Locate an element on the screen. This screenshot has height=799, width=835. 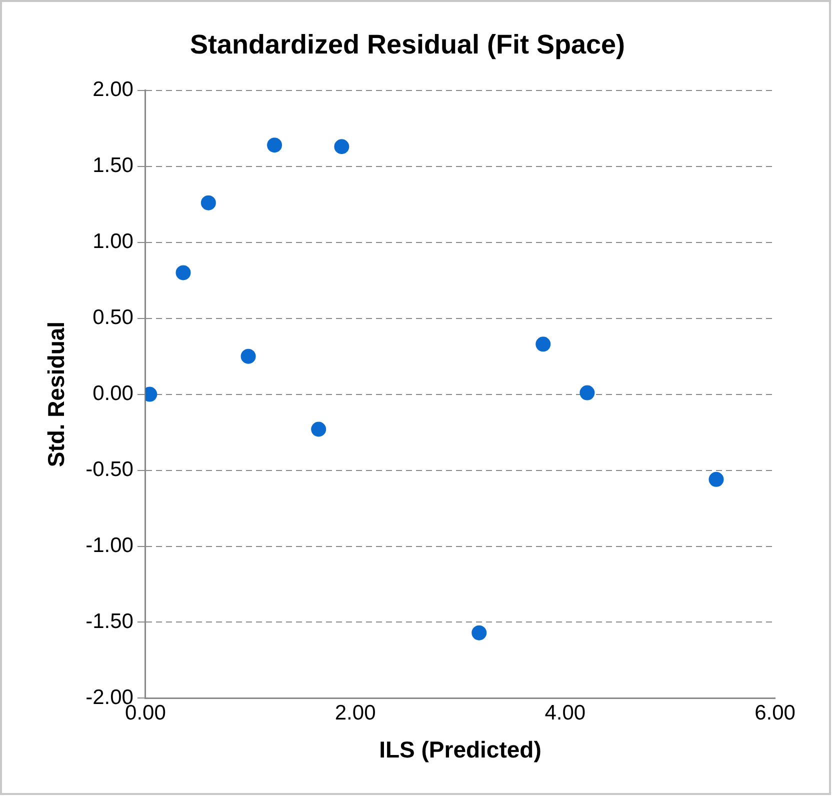
y-tick-label: 0.00 is located at coordinates (113, 394).